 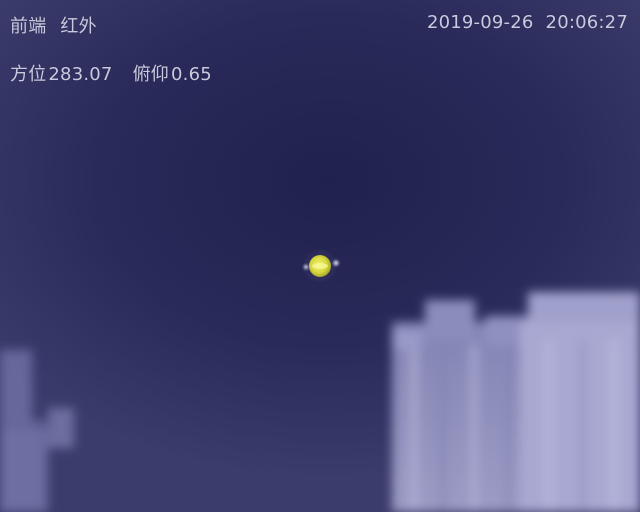 What do you see at coordinates (28, 73) in the screenshot?
I see `azimuth-label: 方位` at bounding box center [28, 73].